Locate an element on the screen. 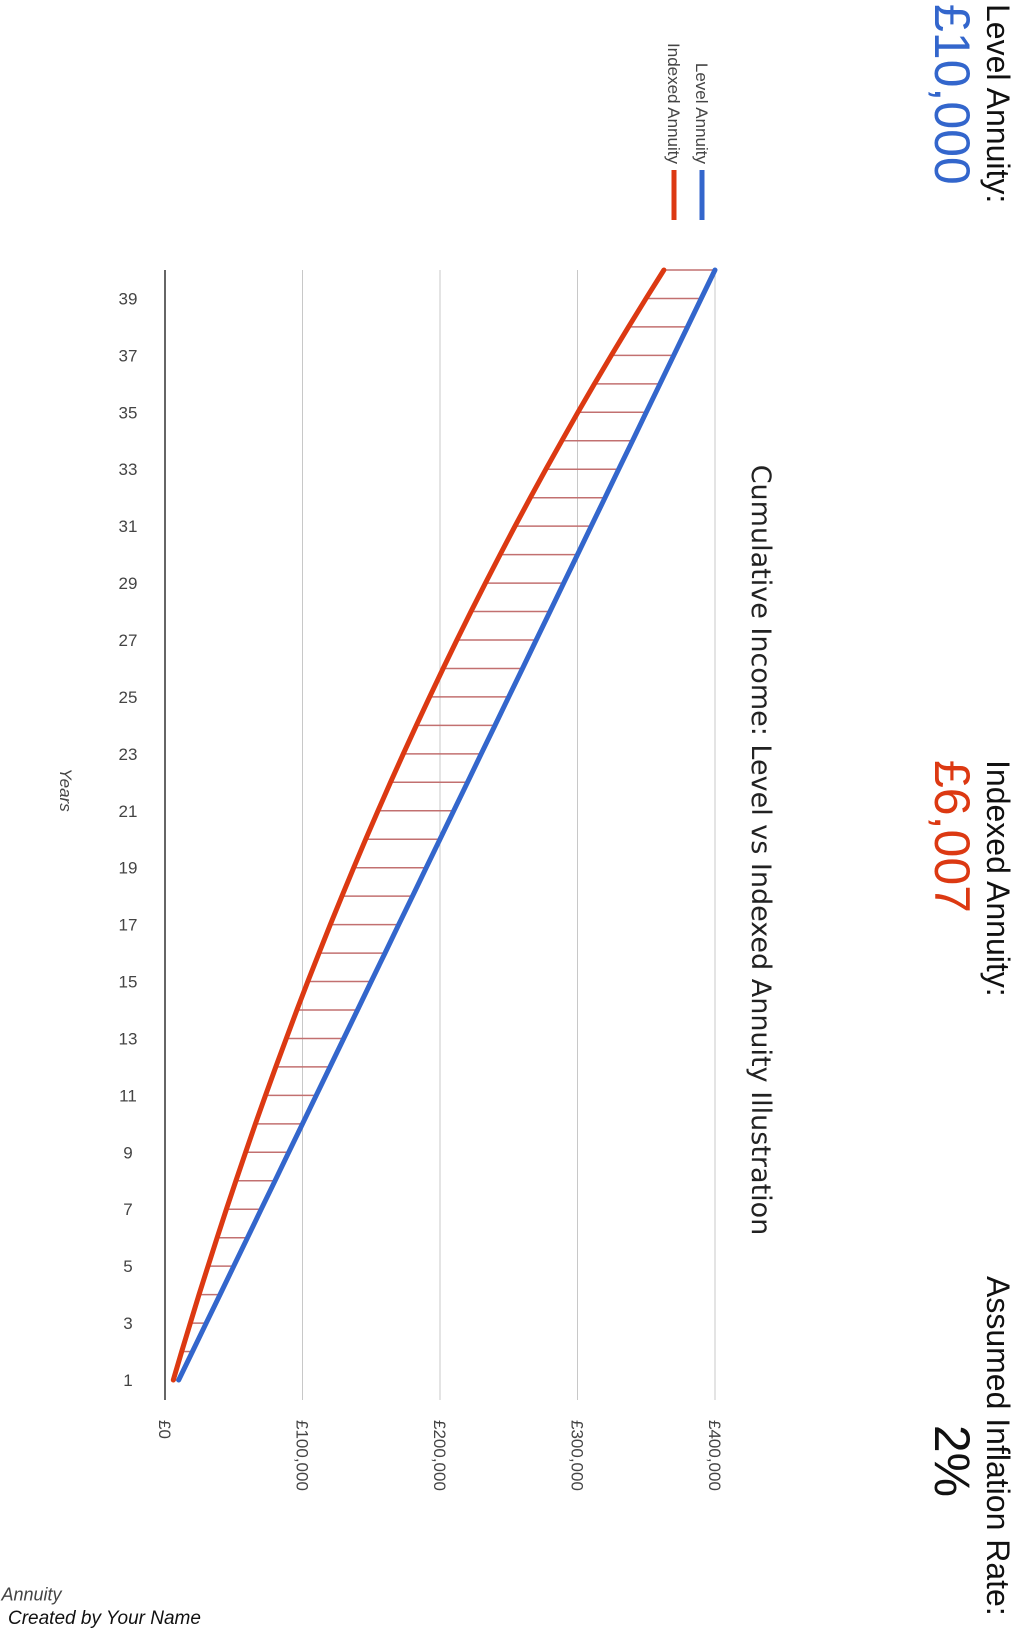 This screenshot has width=1020, height=1649. y-tick-label: £200,000 is located at coordinates (439, 1455).